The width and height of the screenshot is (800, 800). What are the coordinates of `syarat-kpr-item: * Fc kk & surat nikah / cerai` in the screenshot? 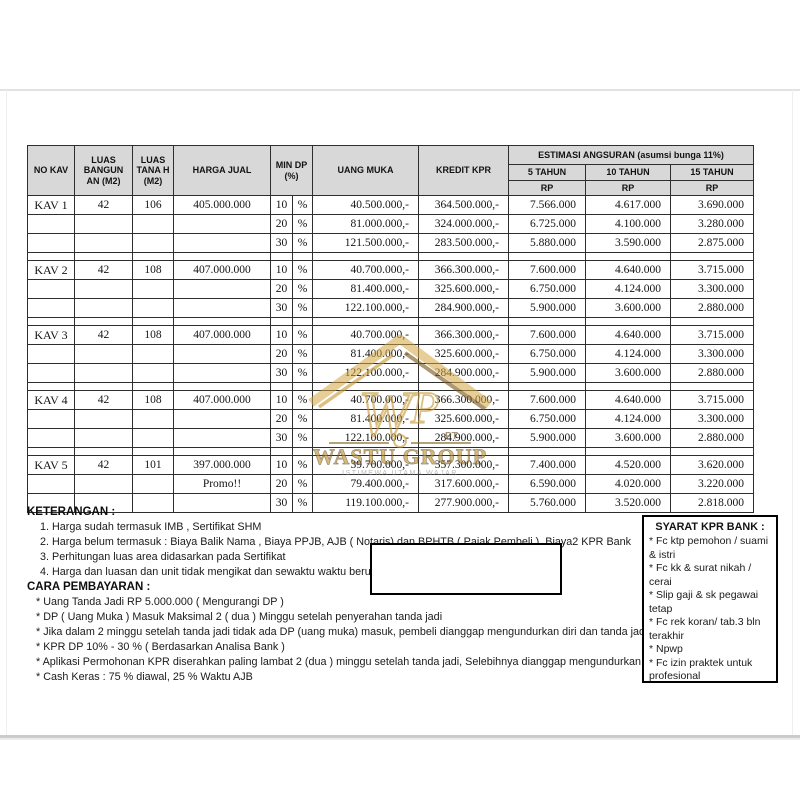 It's located at (700, 575).